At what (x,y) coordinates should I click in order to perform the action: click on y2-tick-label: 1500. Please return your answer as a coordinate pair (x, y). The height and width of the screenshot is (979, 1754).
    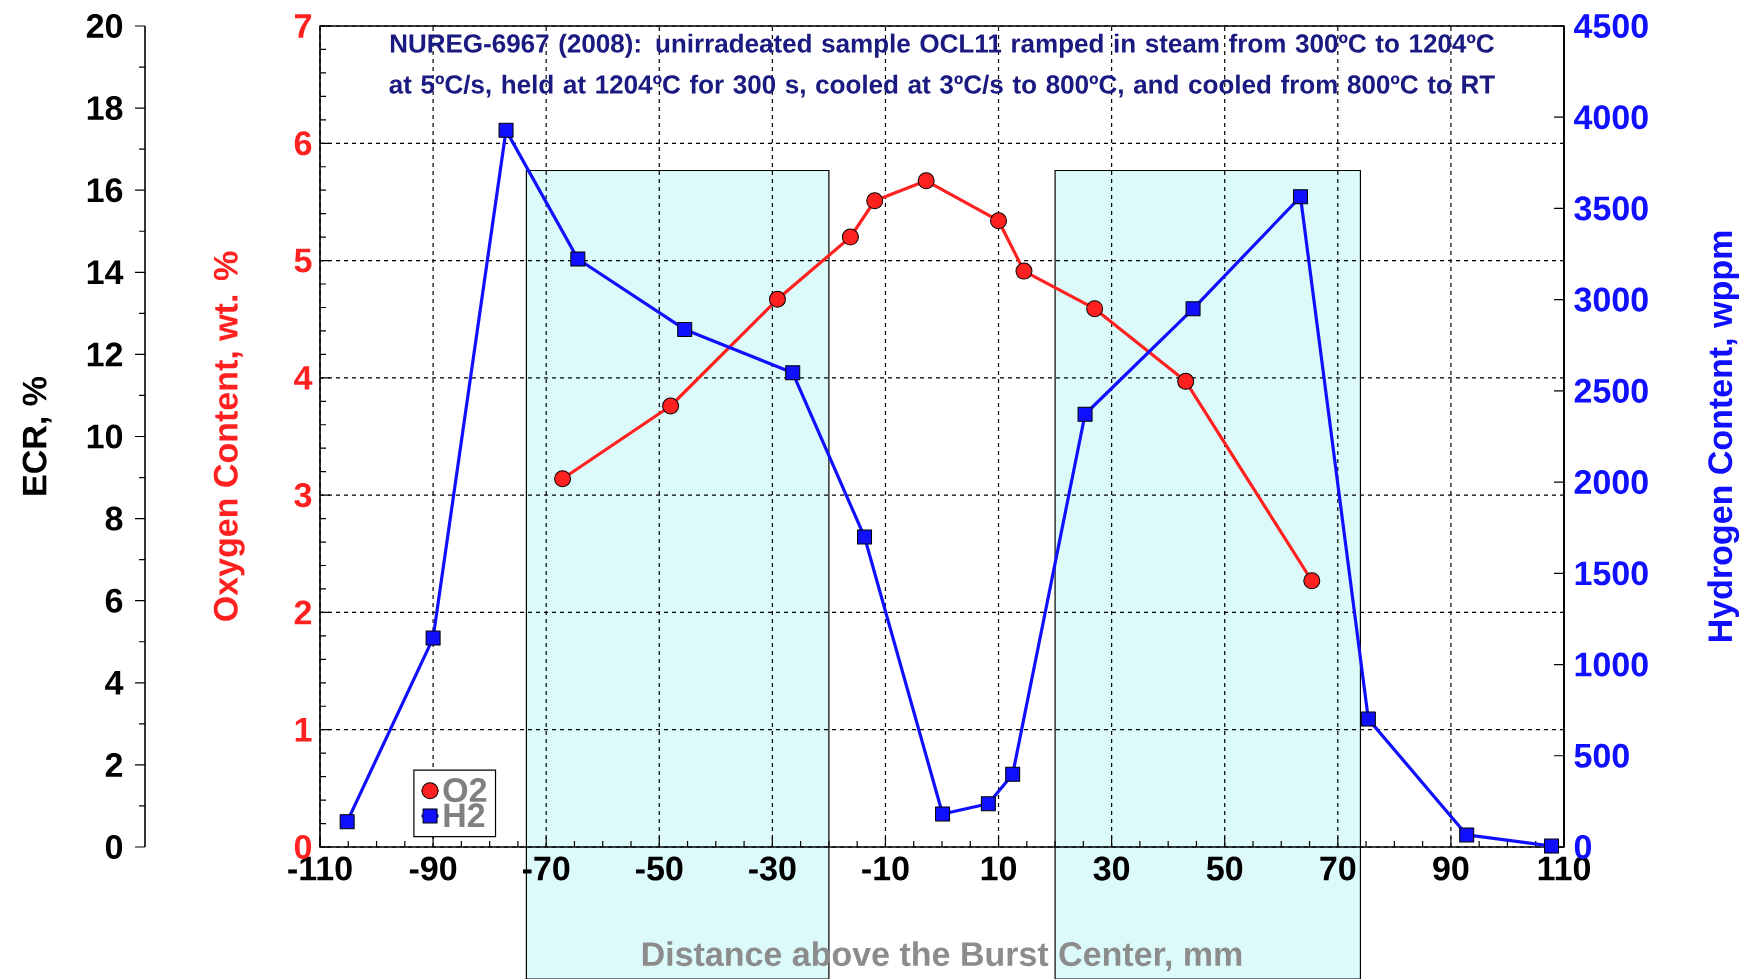
    Looking at the image, I should click on (1611, 573).